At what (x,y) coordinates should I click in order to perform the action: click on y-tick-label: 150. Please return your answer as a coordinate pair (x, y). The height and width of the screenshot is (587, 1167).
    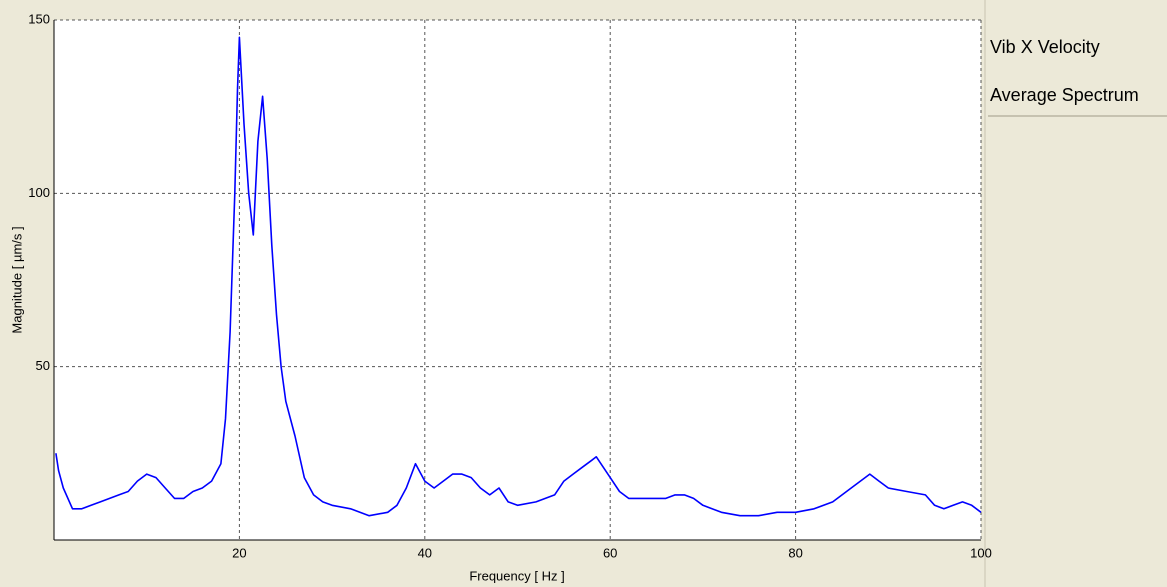
    Looking at the image, I should click on (39, 18).